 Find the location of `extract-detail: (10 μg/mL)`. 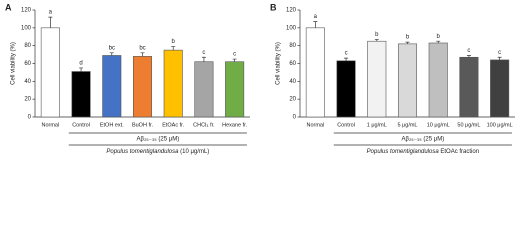

extract-detail: (10 μg/mL) is located at coordinates (194, 152).